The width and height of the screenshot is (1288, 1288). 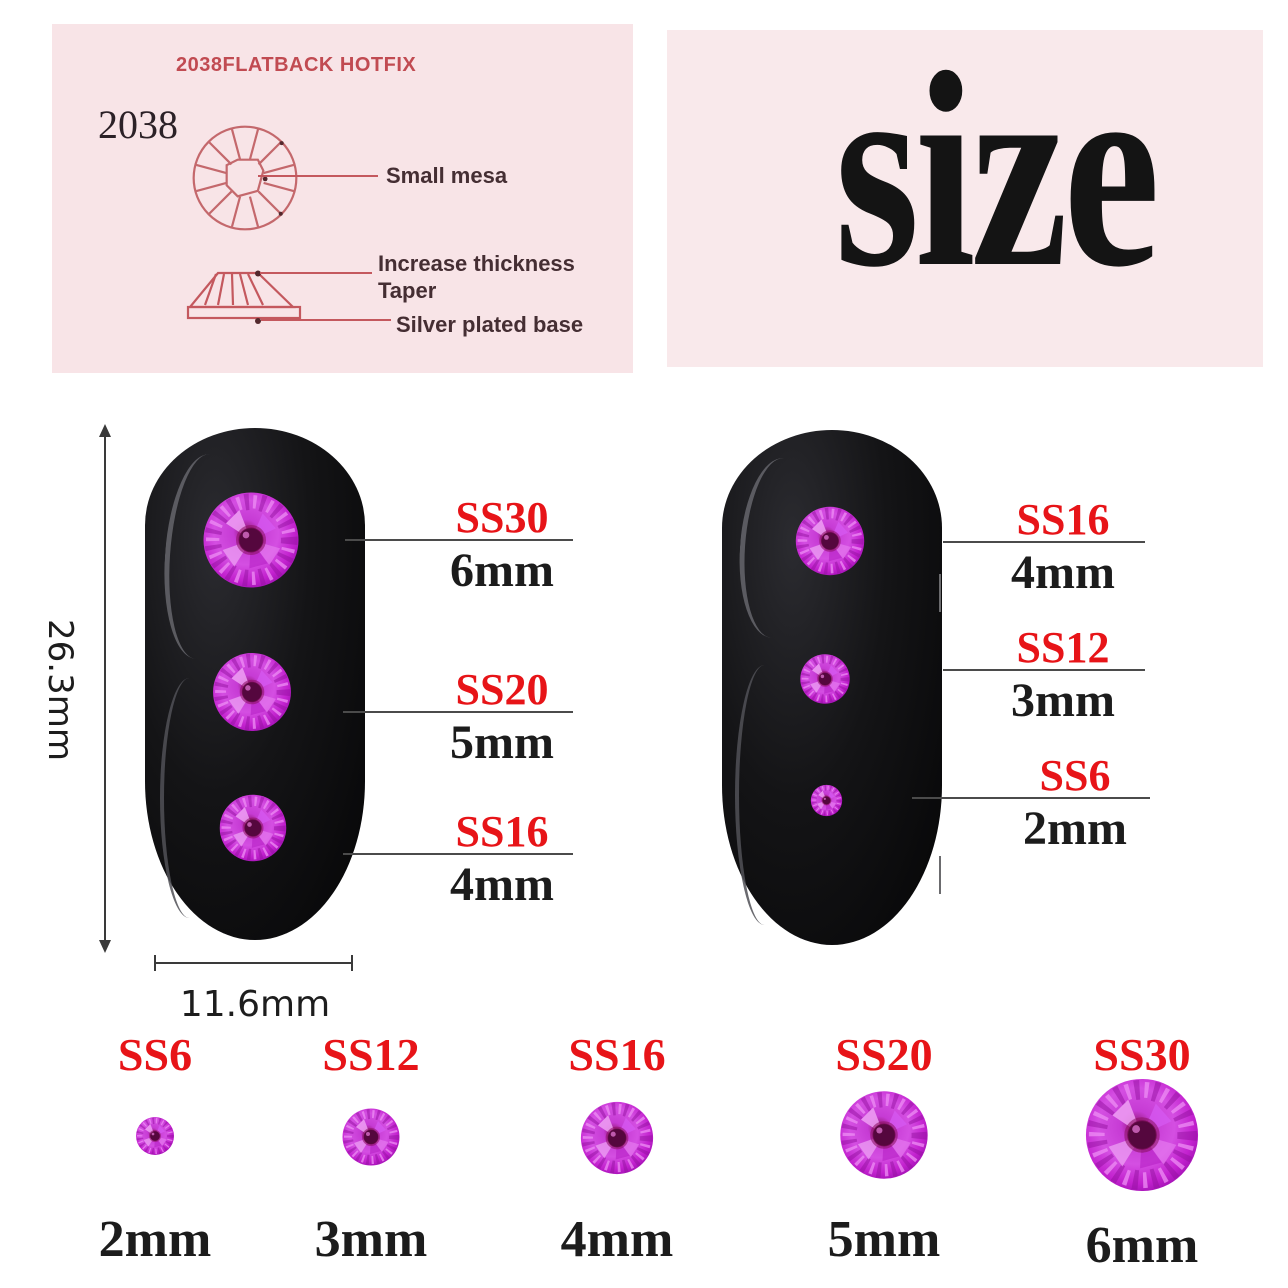 I want to click on spec-panel-title: 2038FLATBACK HOTFIX, so click(x=296, y=65).